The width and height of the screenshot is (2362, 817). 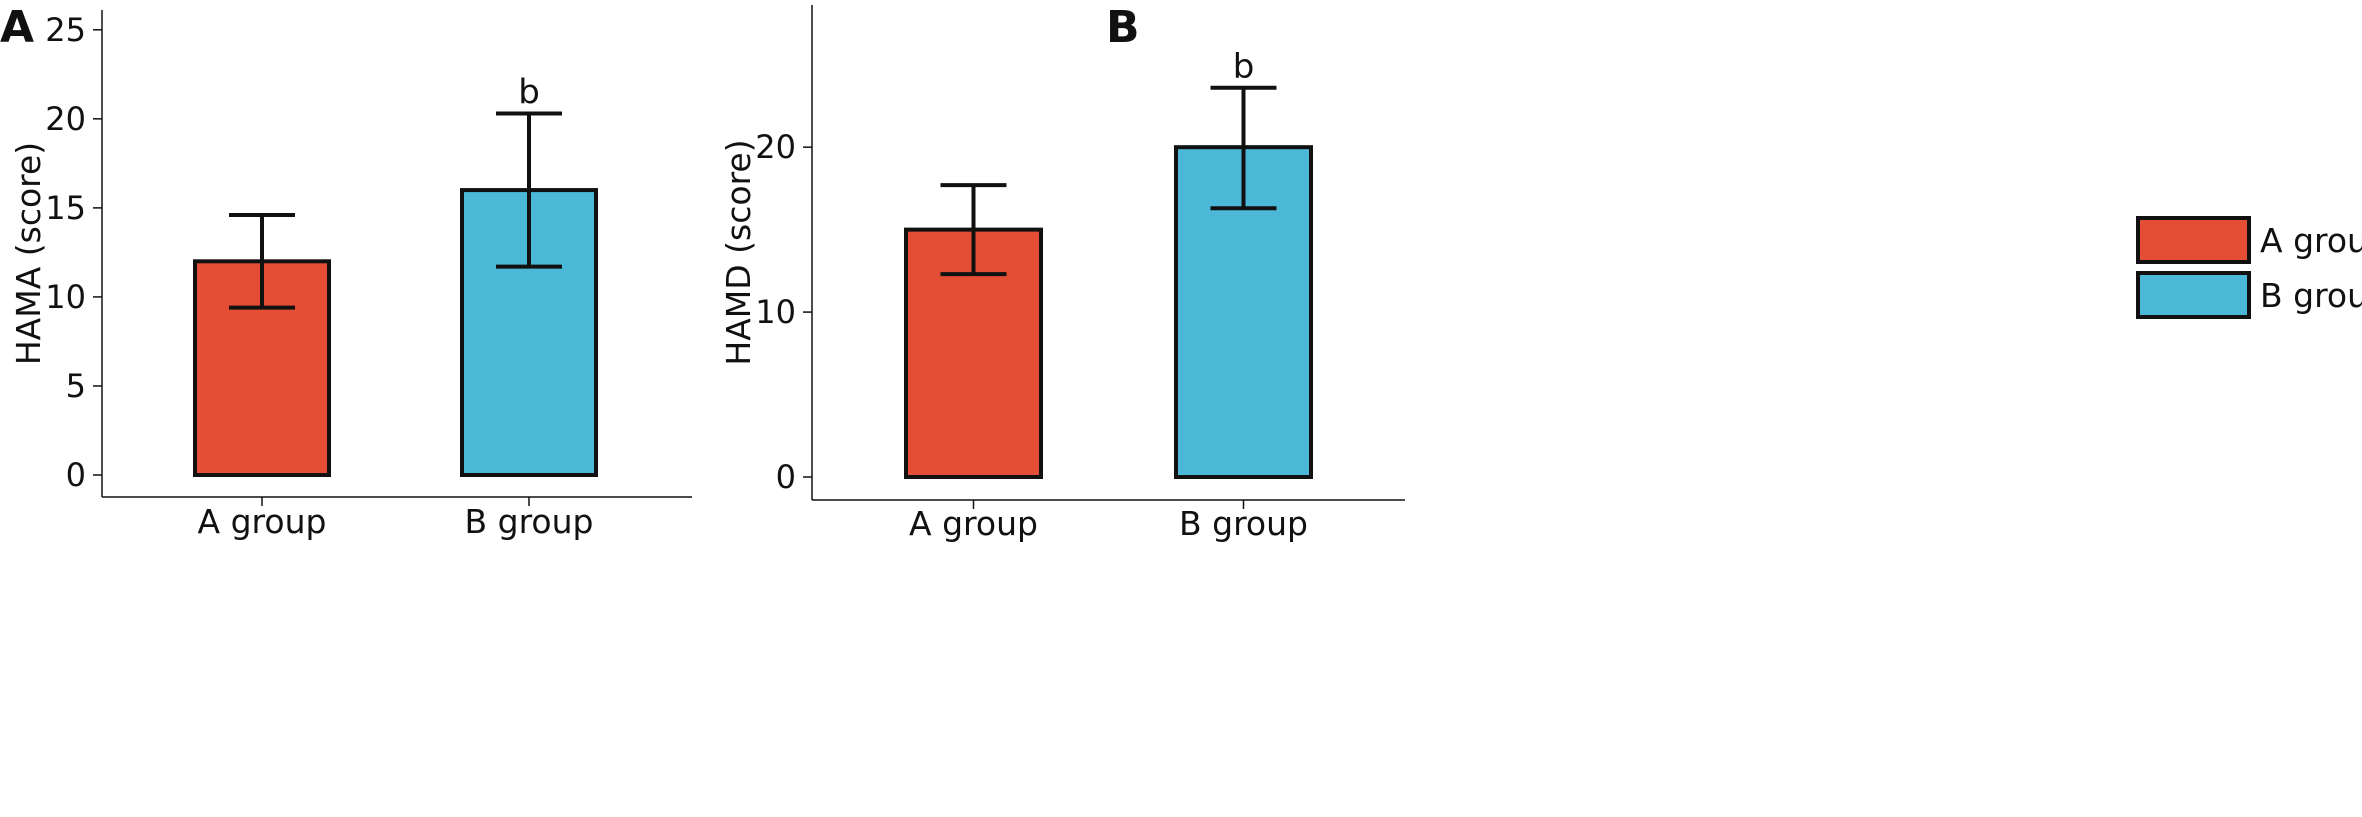 What do you see at coordinates (76, 386) in the screenshot?
I see `y-tick-label: 5` at bounding box center [76, 386].